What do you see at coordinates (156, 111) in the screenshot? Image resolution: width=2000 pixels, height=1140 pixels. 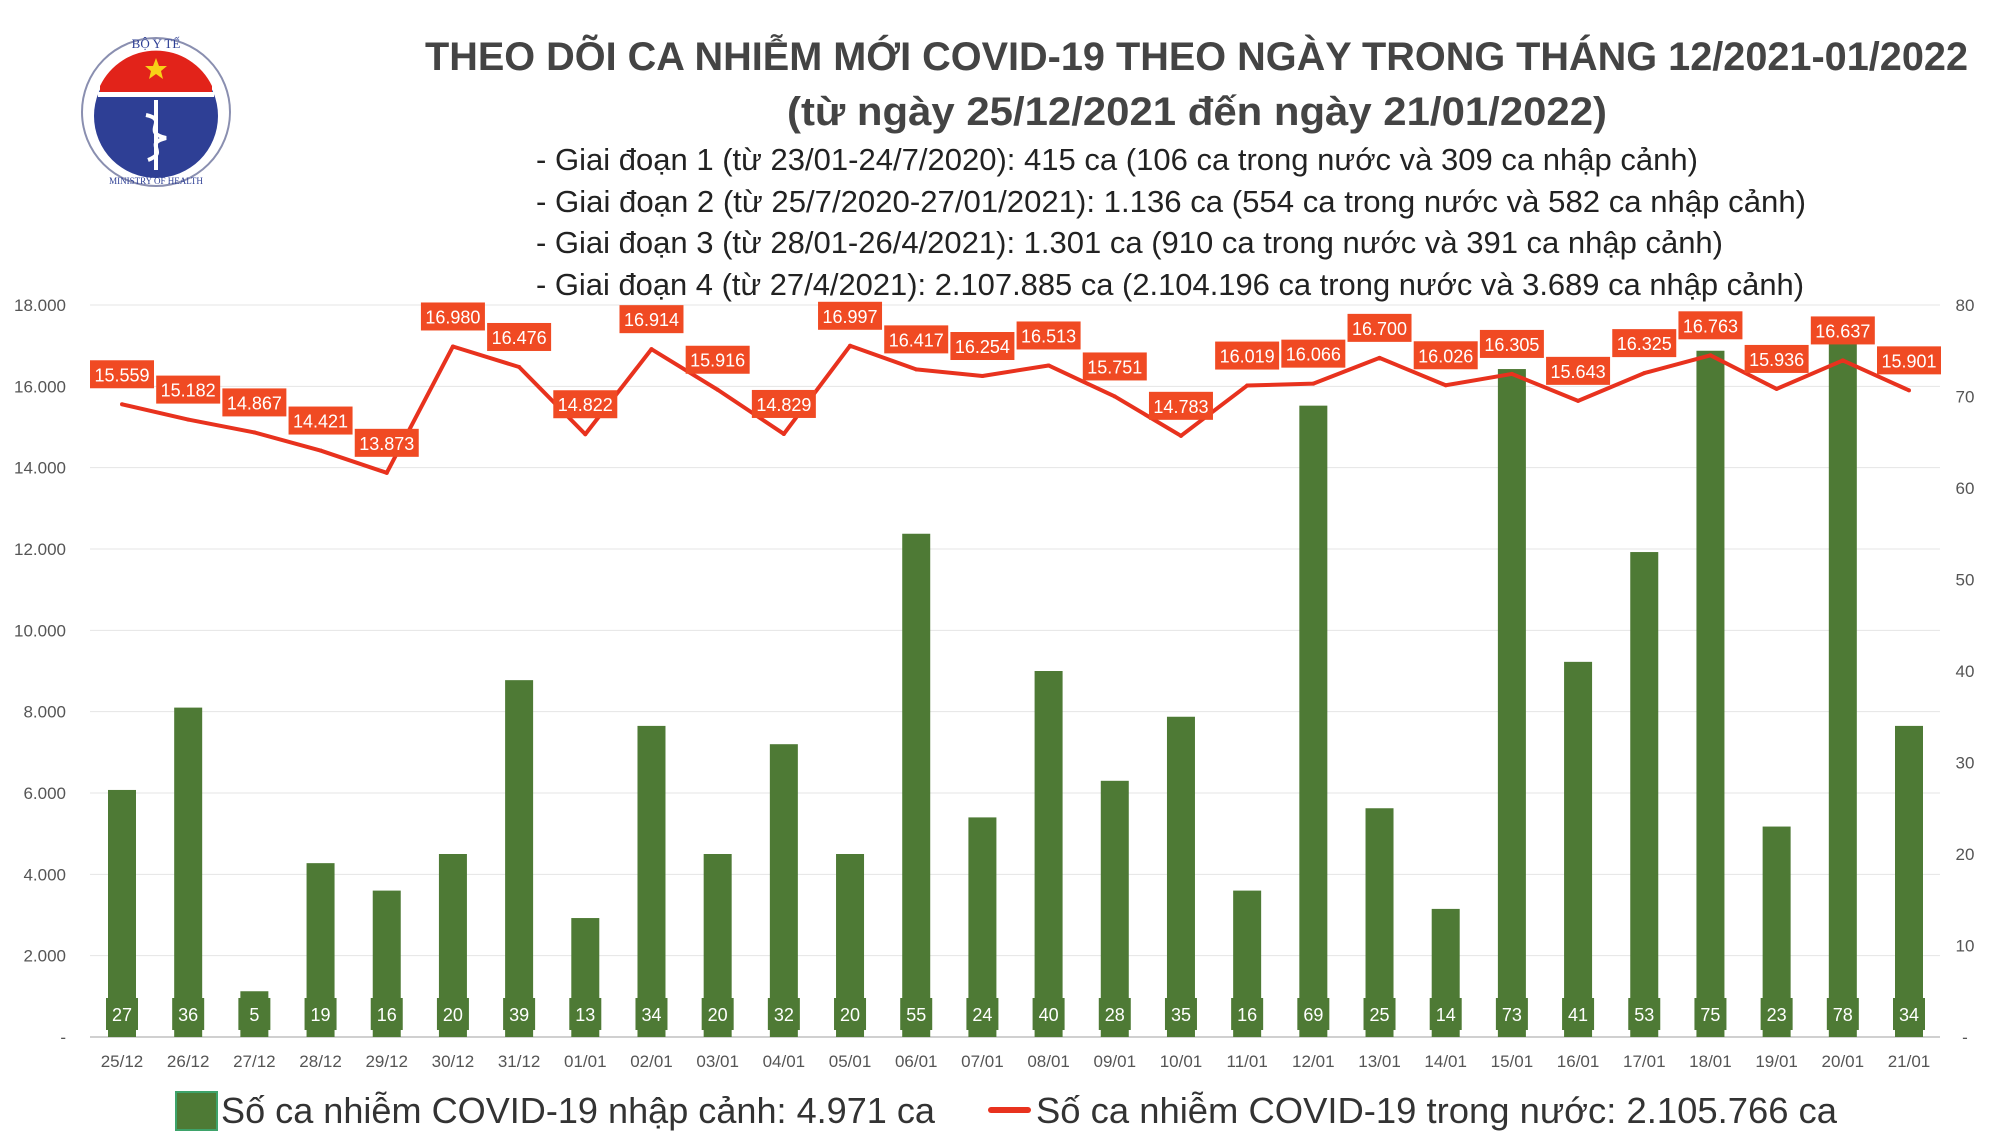 I see `ministry-logo: BỘ Y TẾ MINISTRY OF HEALTH` at bounding box center [156, 111].